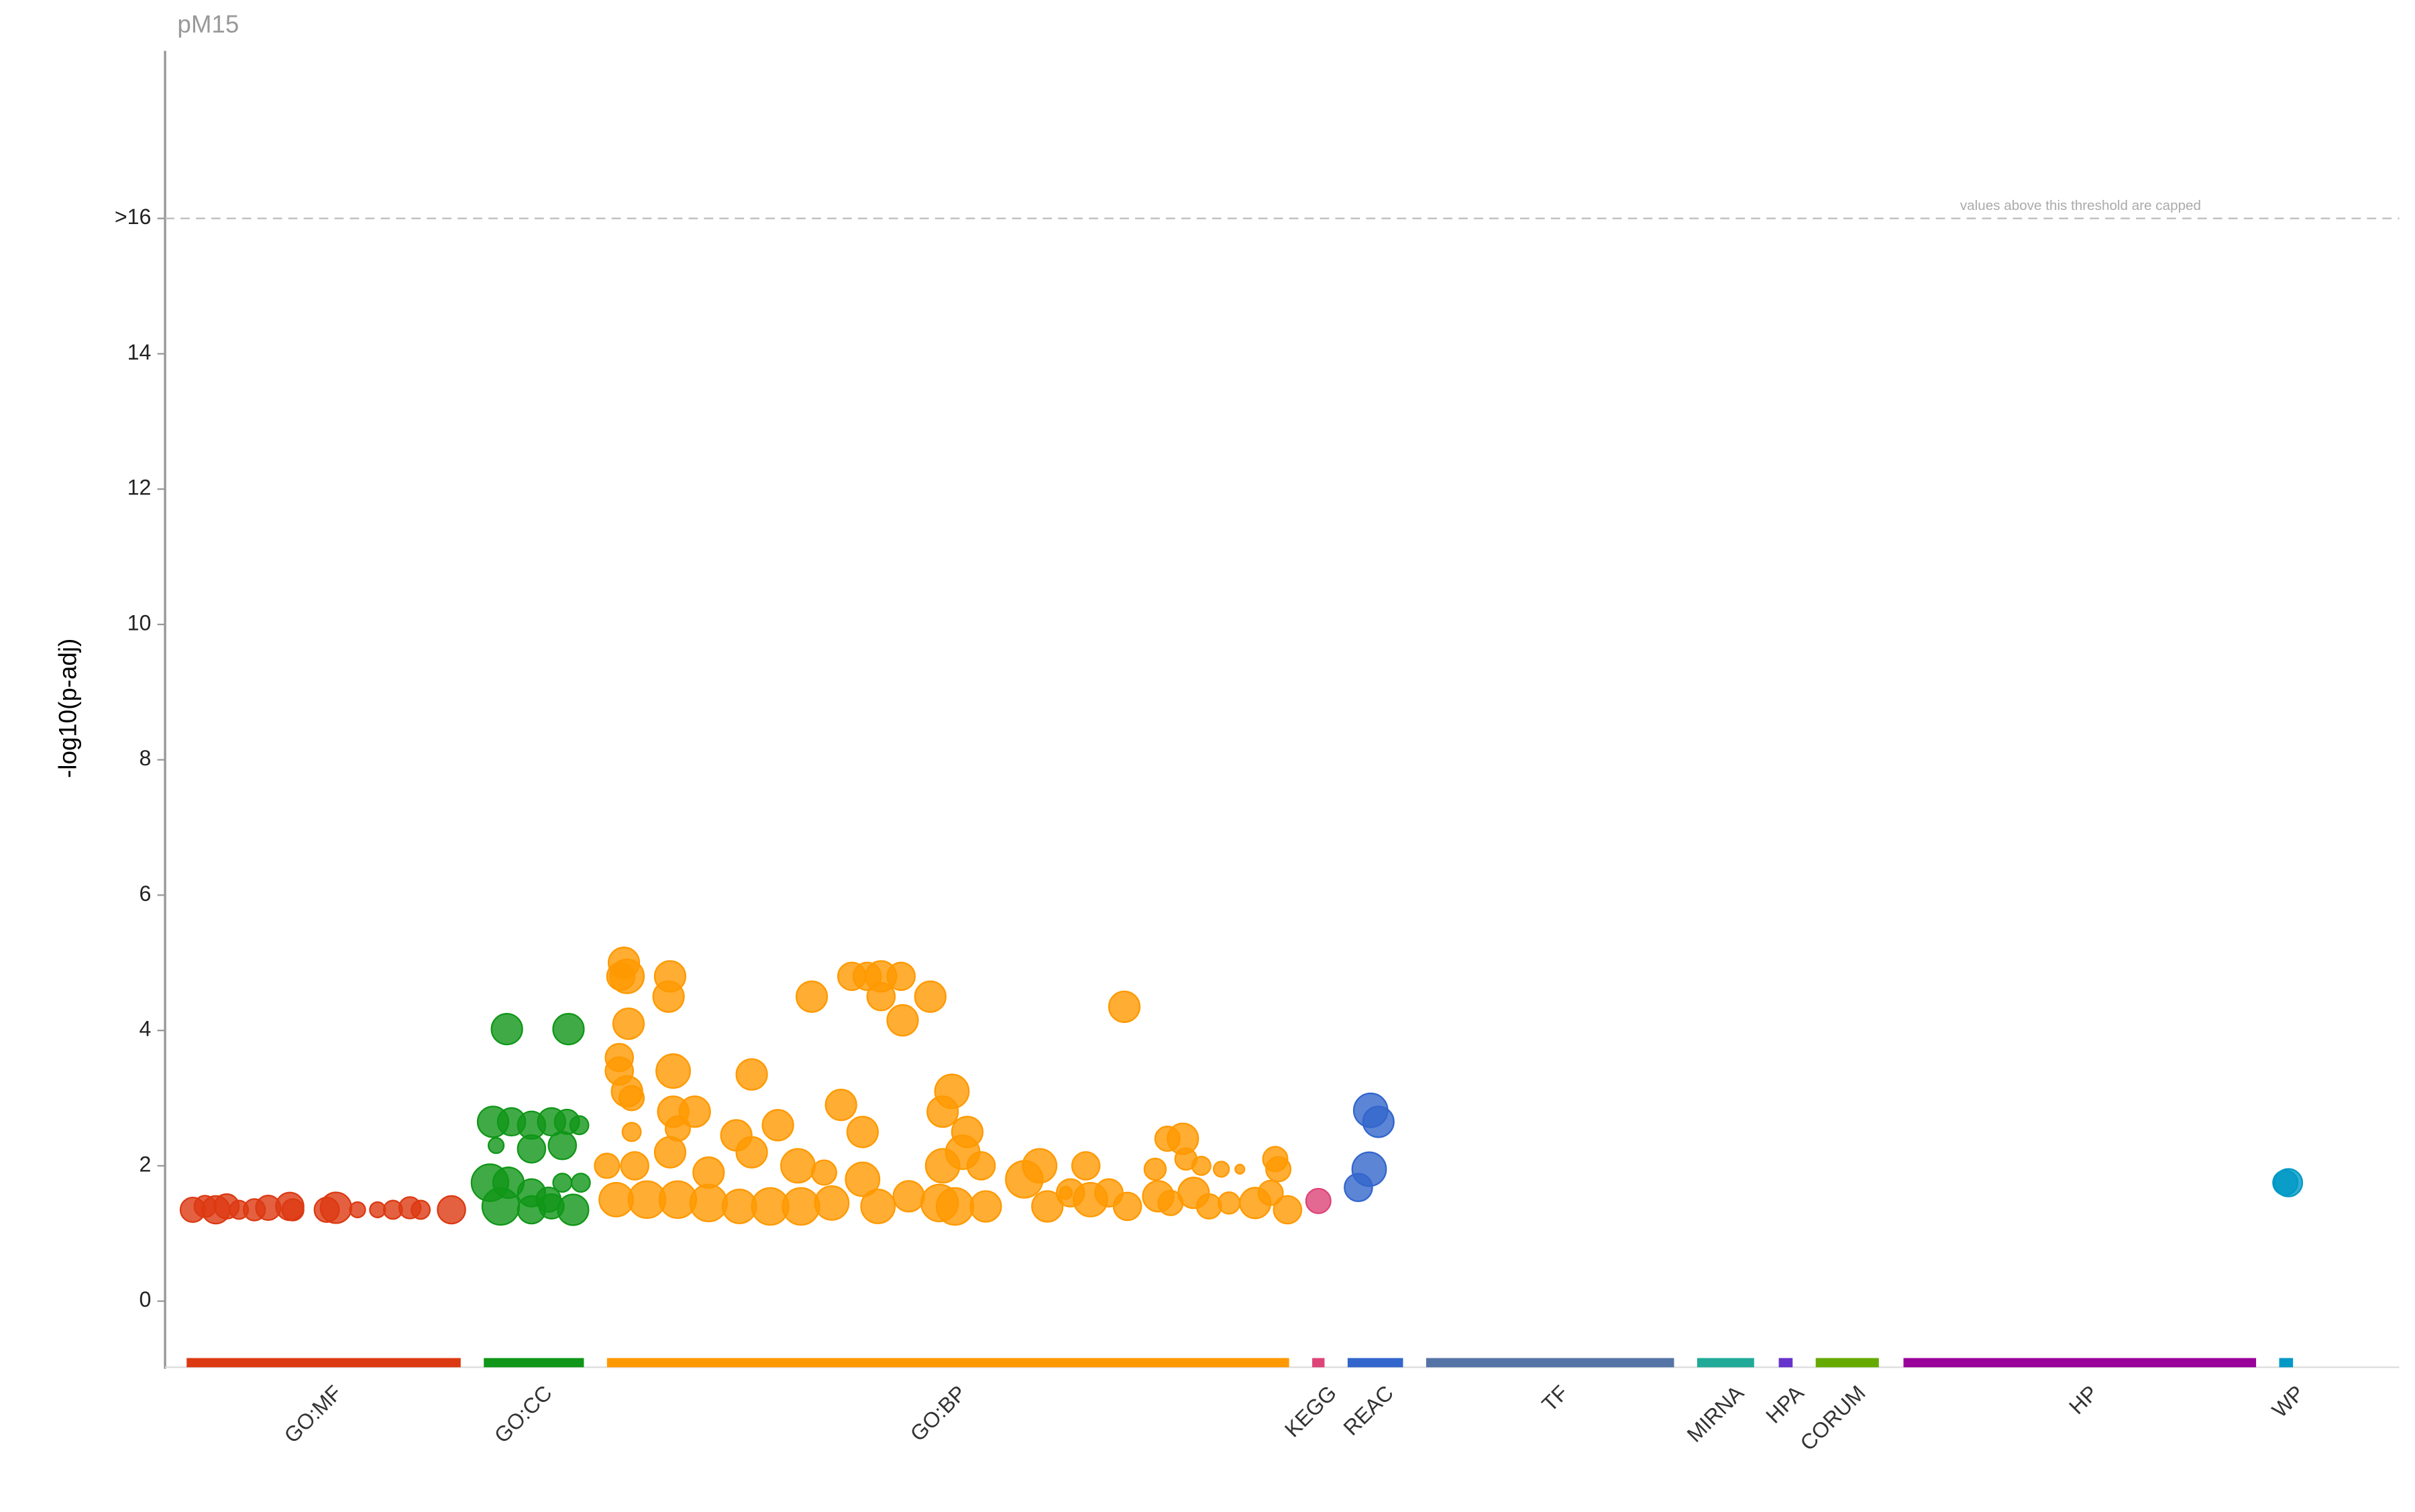 The width and height of the screenshot is (2415, 1512). What do you see at coordinates (133, 217) in the screenshot?
I see `y-tick-label: >16` at bounding box center [133, 217].